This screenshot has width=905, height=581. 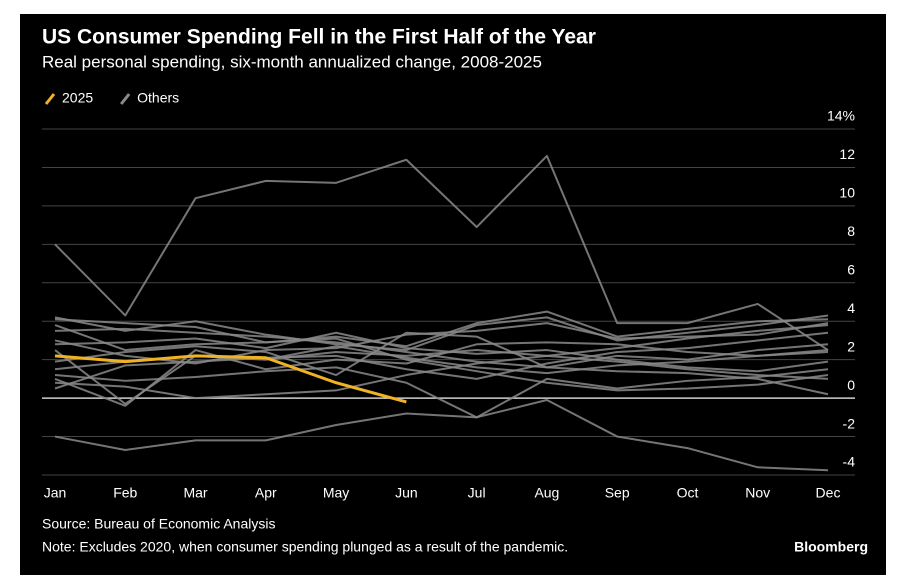 I want to click on credit: Bloomberg, so click(x=831, y=547).